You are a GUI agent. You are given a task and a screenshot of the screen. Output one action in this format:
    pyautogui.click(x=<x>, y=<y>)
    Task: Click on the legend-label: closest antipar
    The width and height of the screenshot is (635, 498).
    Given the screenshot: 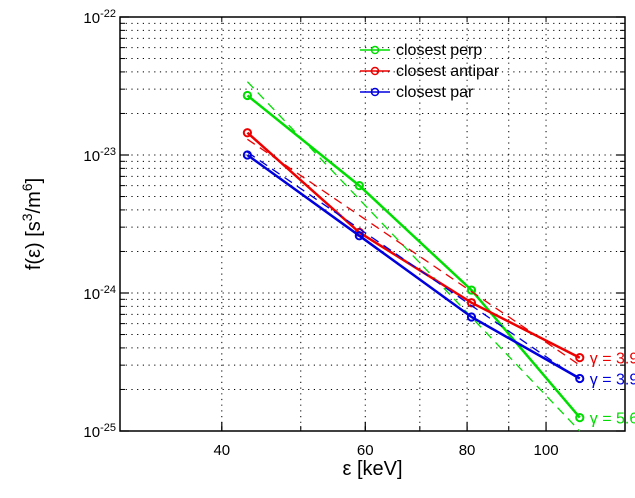 What is the action you would take?
    pyautogui.click(x=448, y=71)
    